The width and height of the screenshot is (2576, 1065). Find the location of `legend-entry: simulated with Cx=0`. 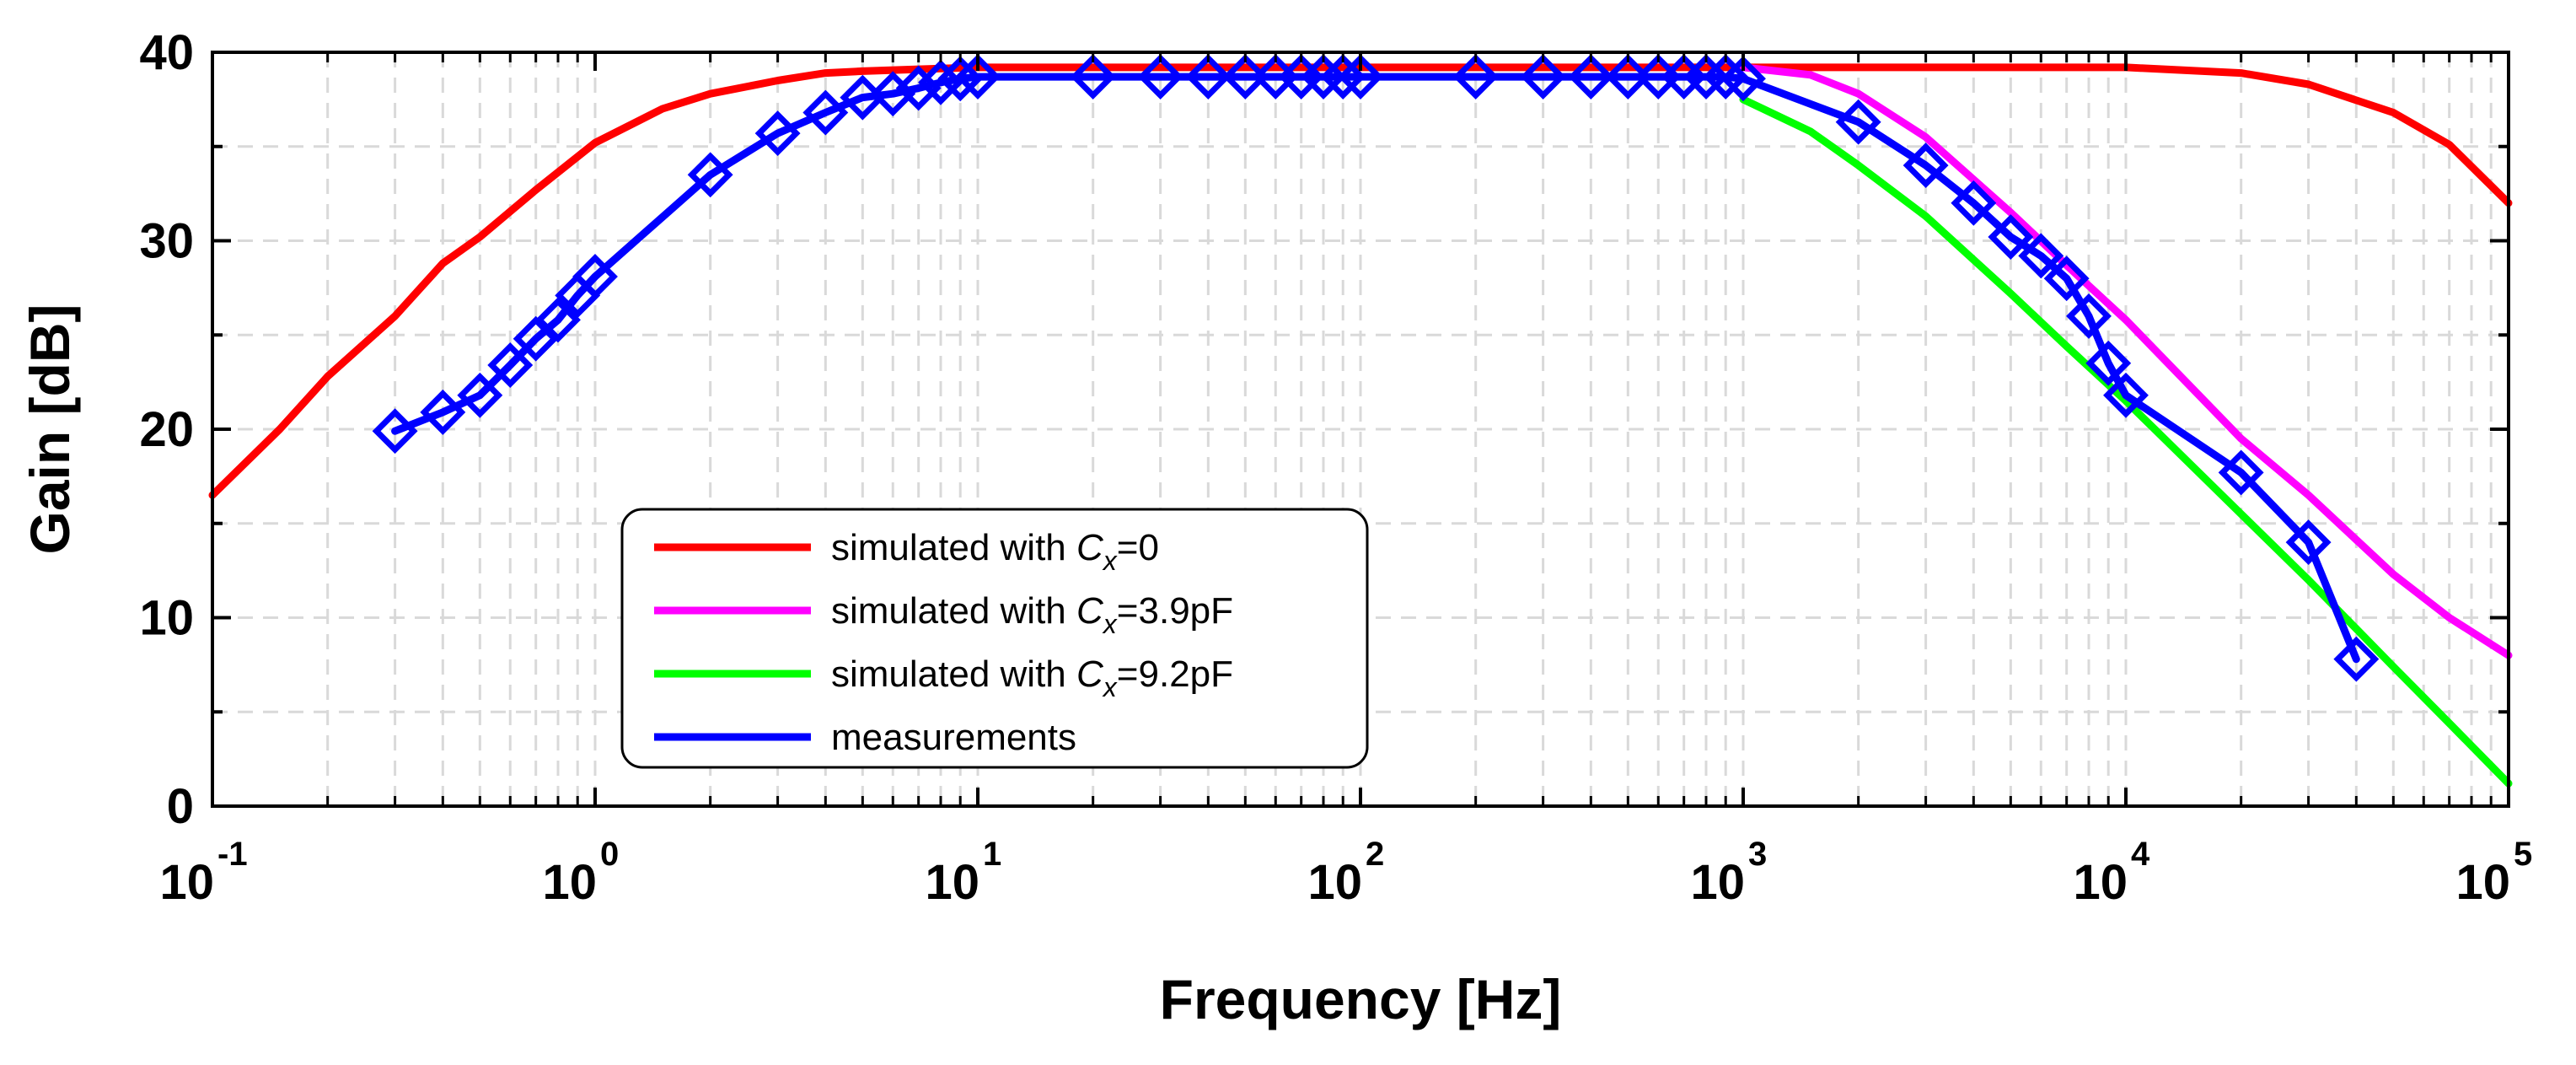

legend-entry: simulated with Cx=0 is located at coordinates (906, 551).